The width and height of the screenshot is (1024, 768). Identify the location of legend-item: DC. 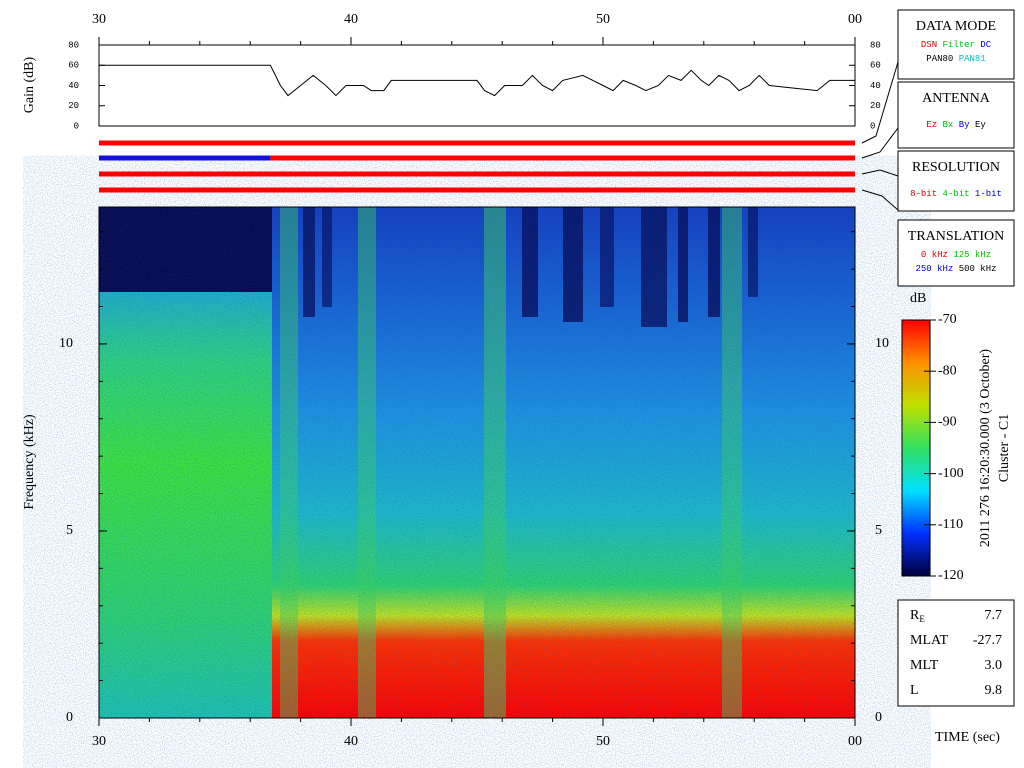
(985, 45).